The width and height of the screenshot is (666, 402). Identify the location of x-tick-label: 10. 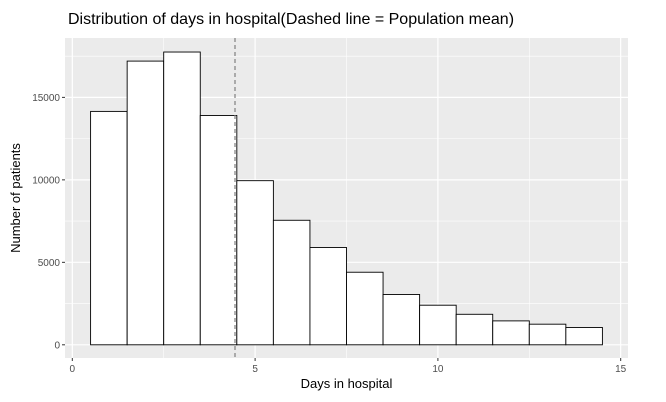
(438, 369).